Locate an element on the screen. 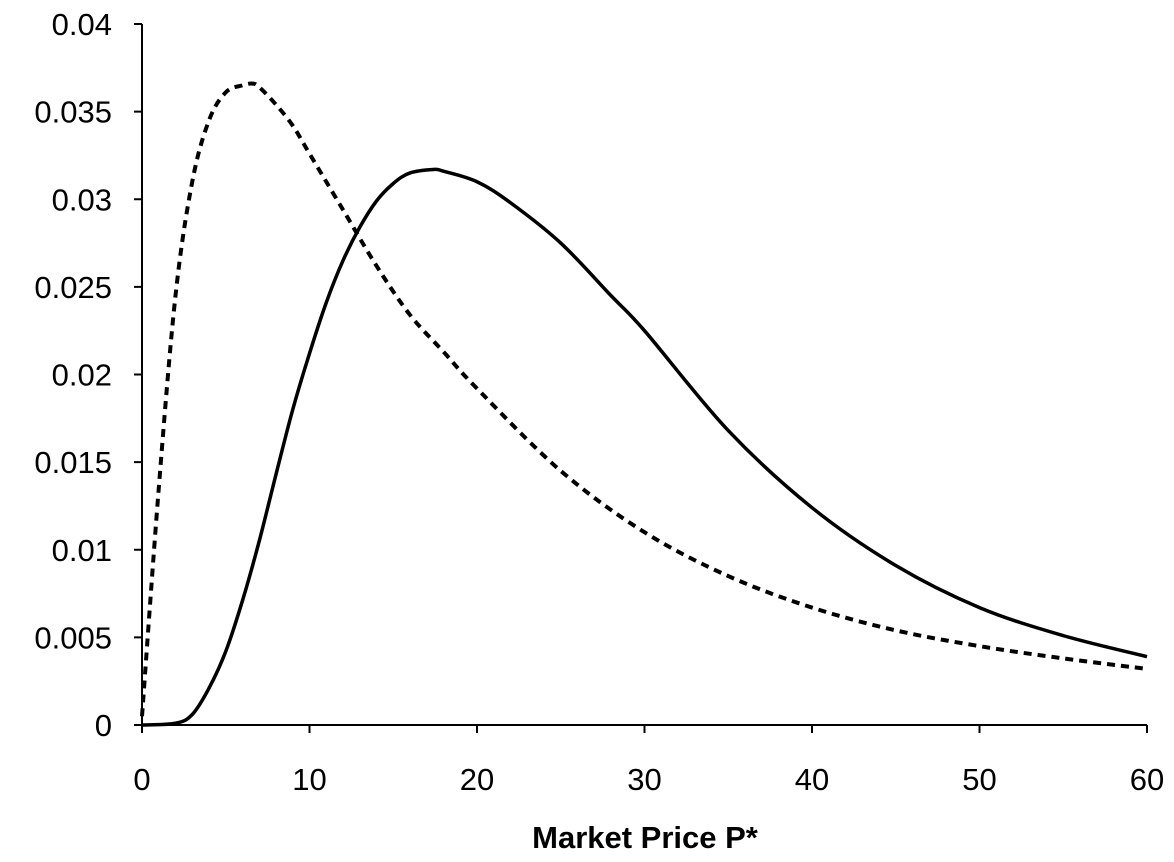  x-tick-label: 30 is located at coordinates (644, 779).